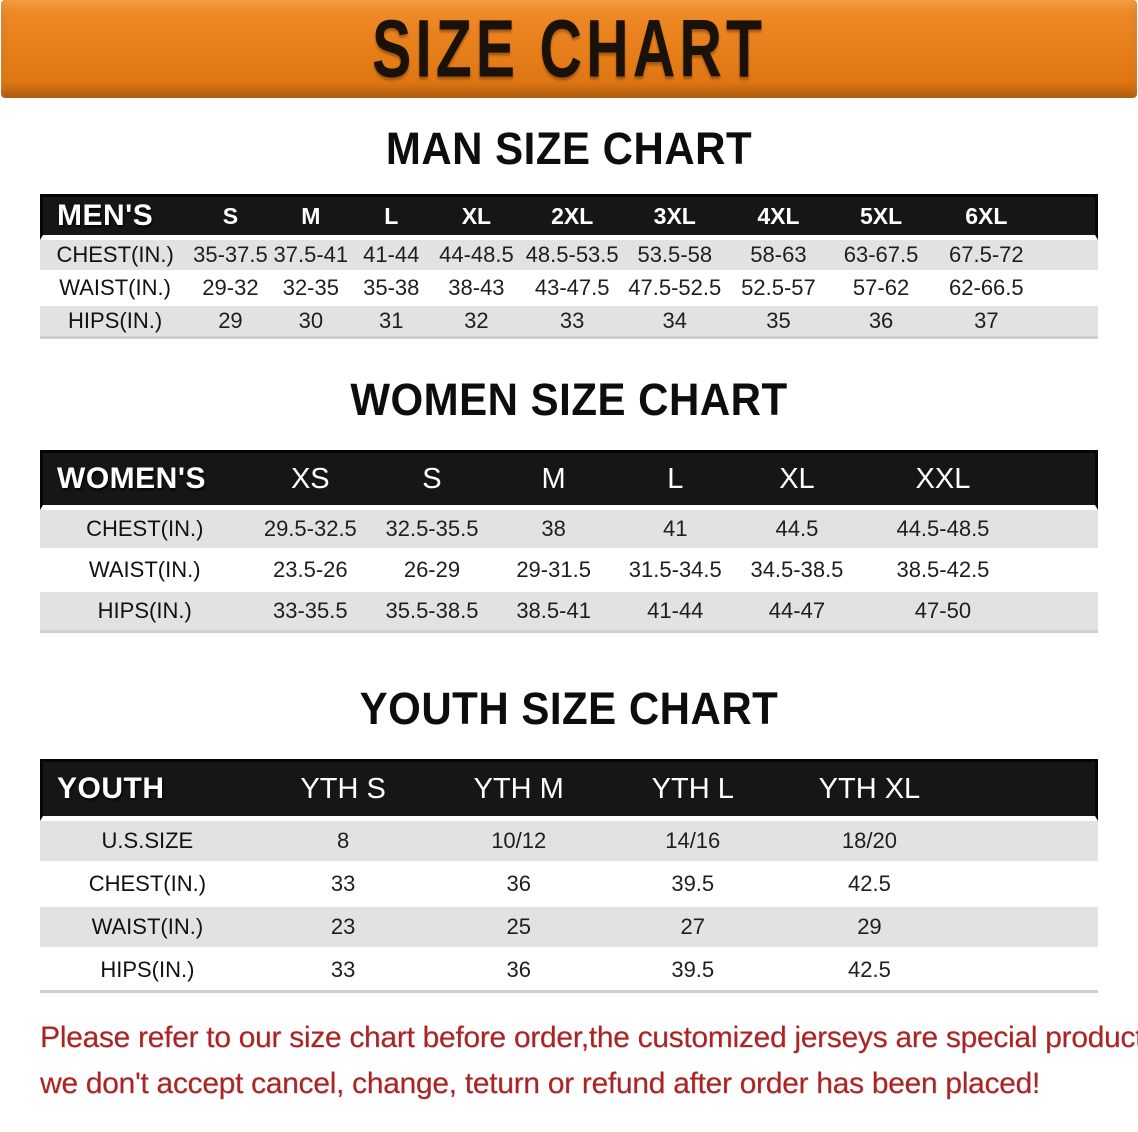 The image size is (1138, 1132). I want to click on table-head: YOUTH YTH S YTH M YTH L YTH XL, so click(569, 790).